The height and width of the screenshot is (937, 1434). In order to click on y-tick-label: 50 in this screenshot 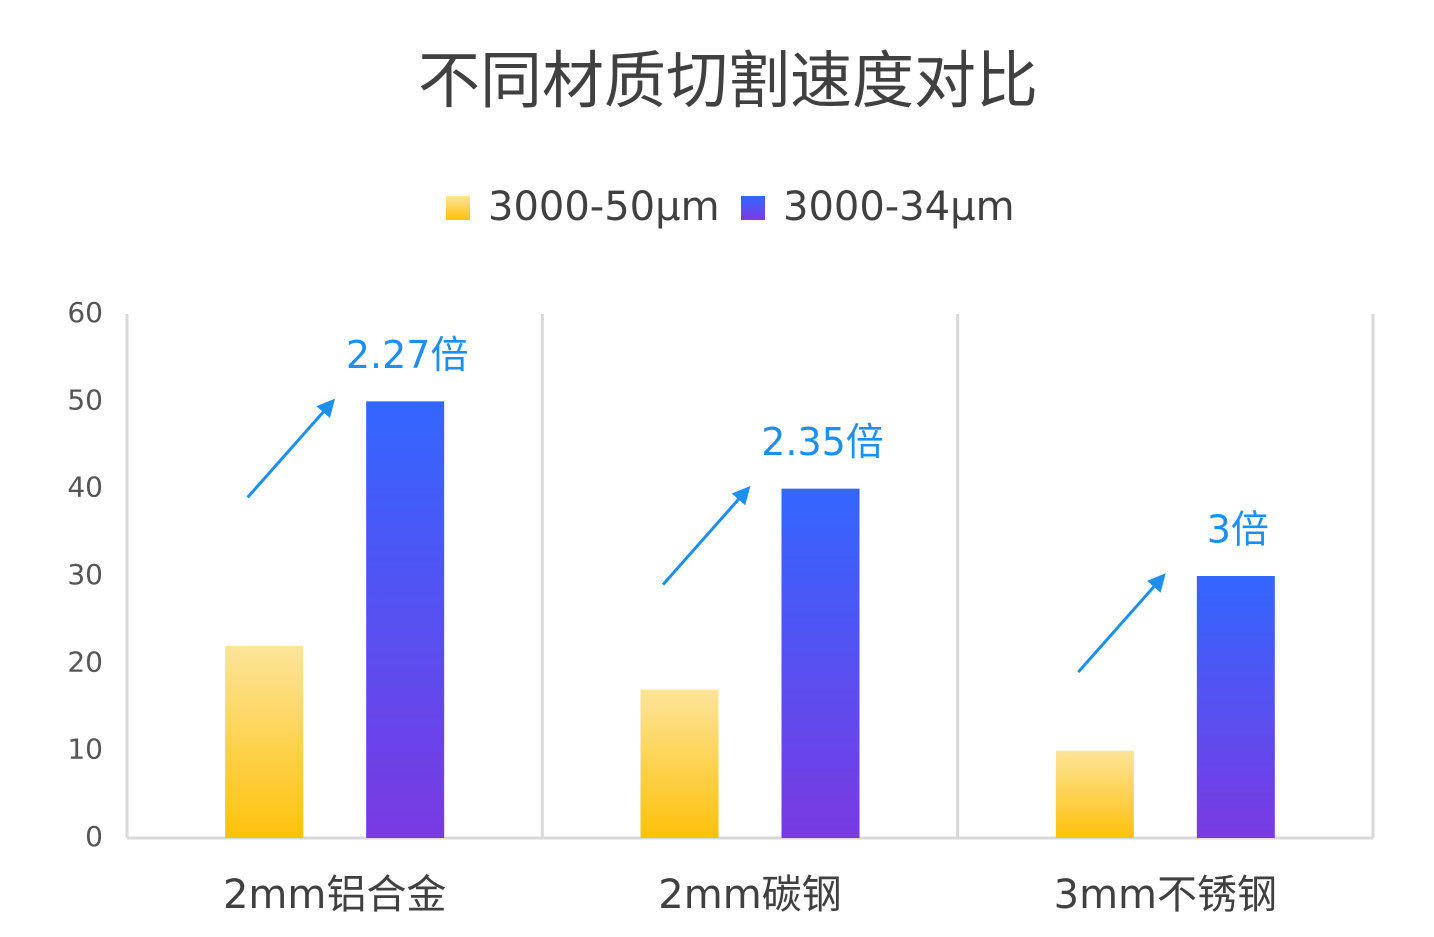, I will do `click(85, 399)`.